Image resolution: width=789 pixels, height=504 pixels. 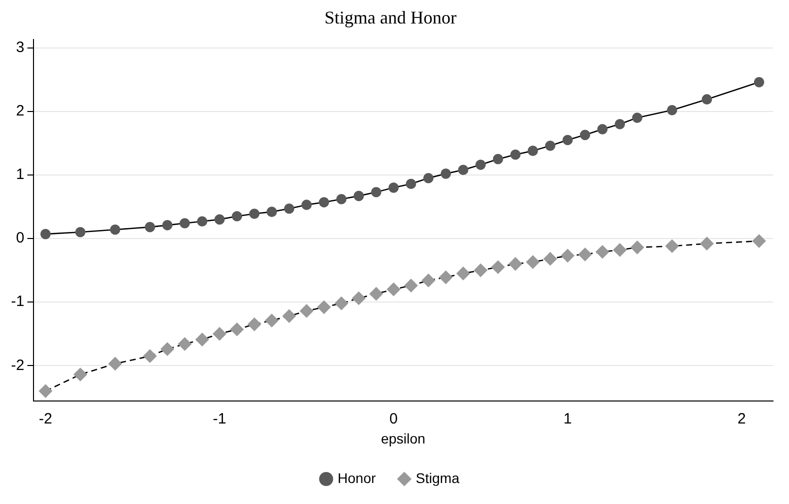 I want to click on x-axis-title: epsilon, so click(x=403, y=438).